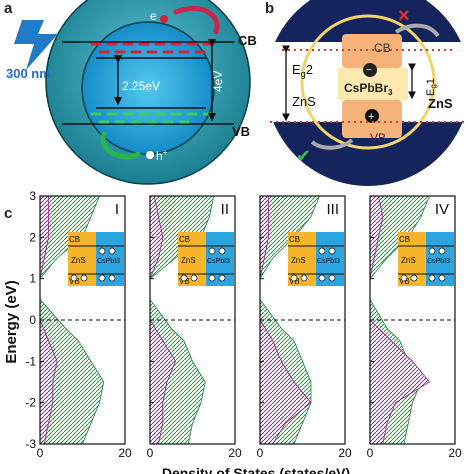 Image resolution: width=474 pixels, height=474 pixels. What do you see at coordinates (269, 8) in the screenshot?
I see `panel-b-label: b` at bounding box center [269, 8].